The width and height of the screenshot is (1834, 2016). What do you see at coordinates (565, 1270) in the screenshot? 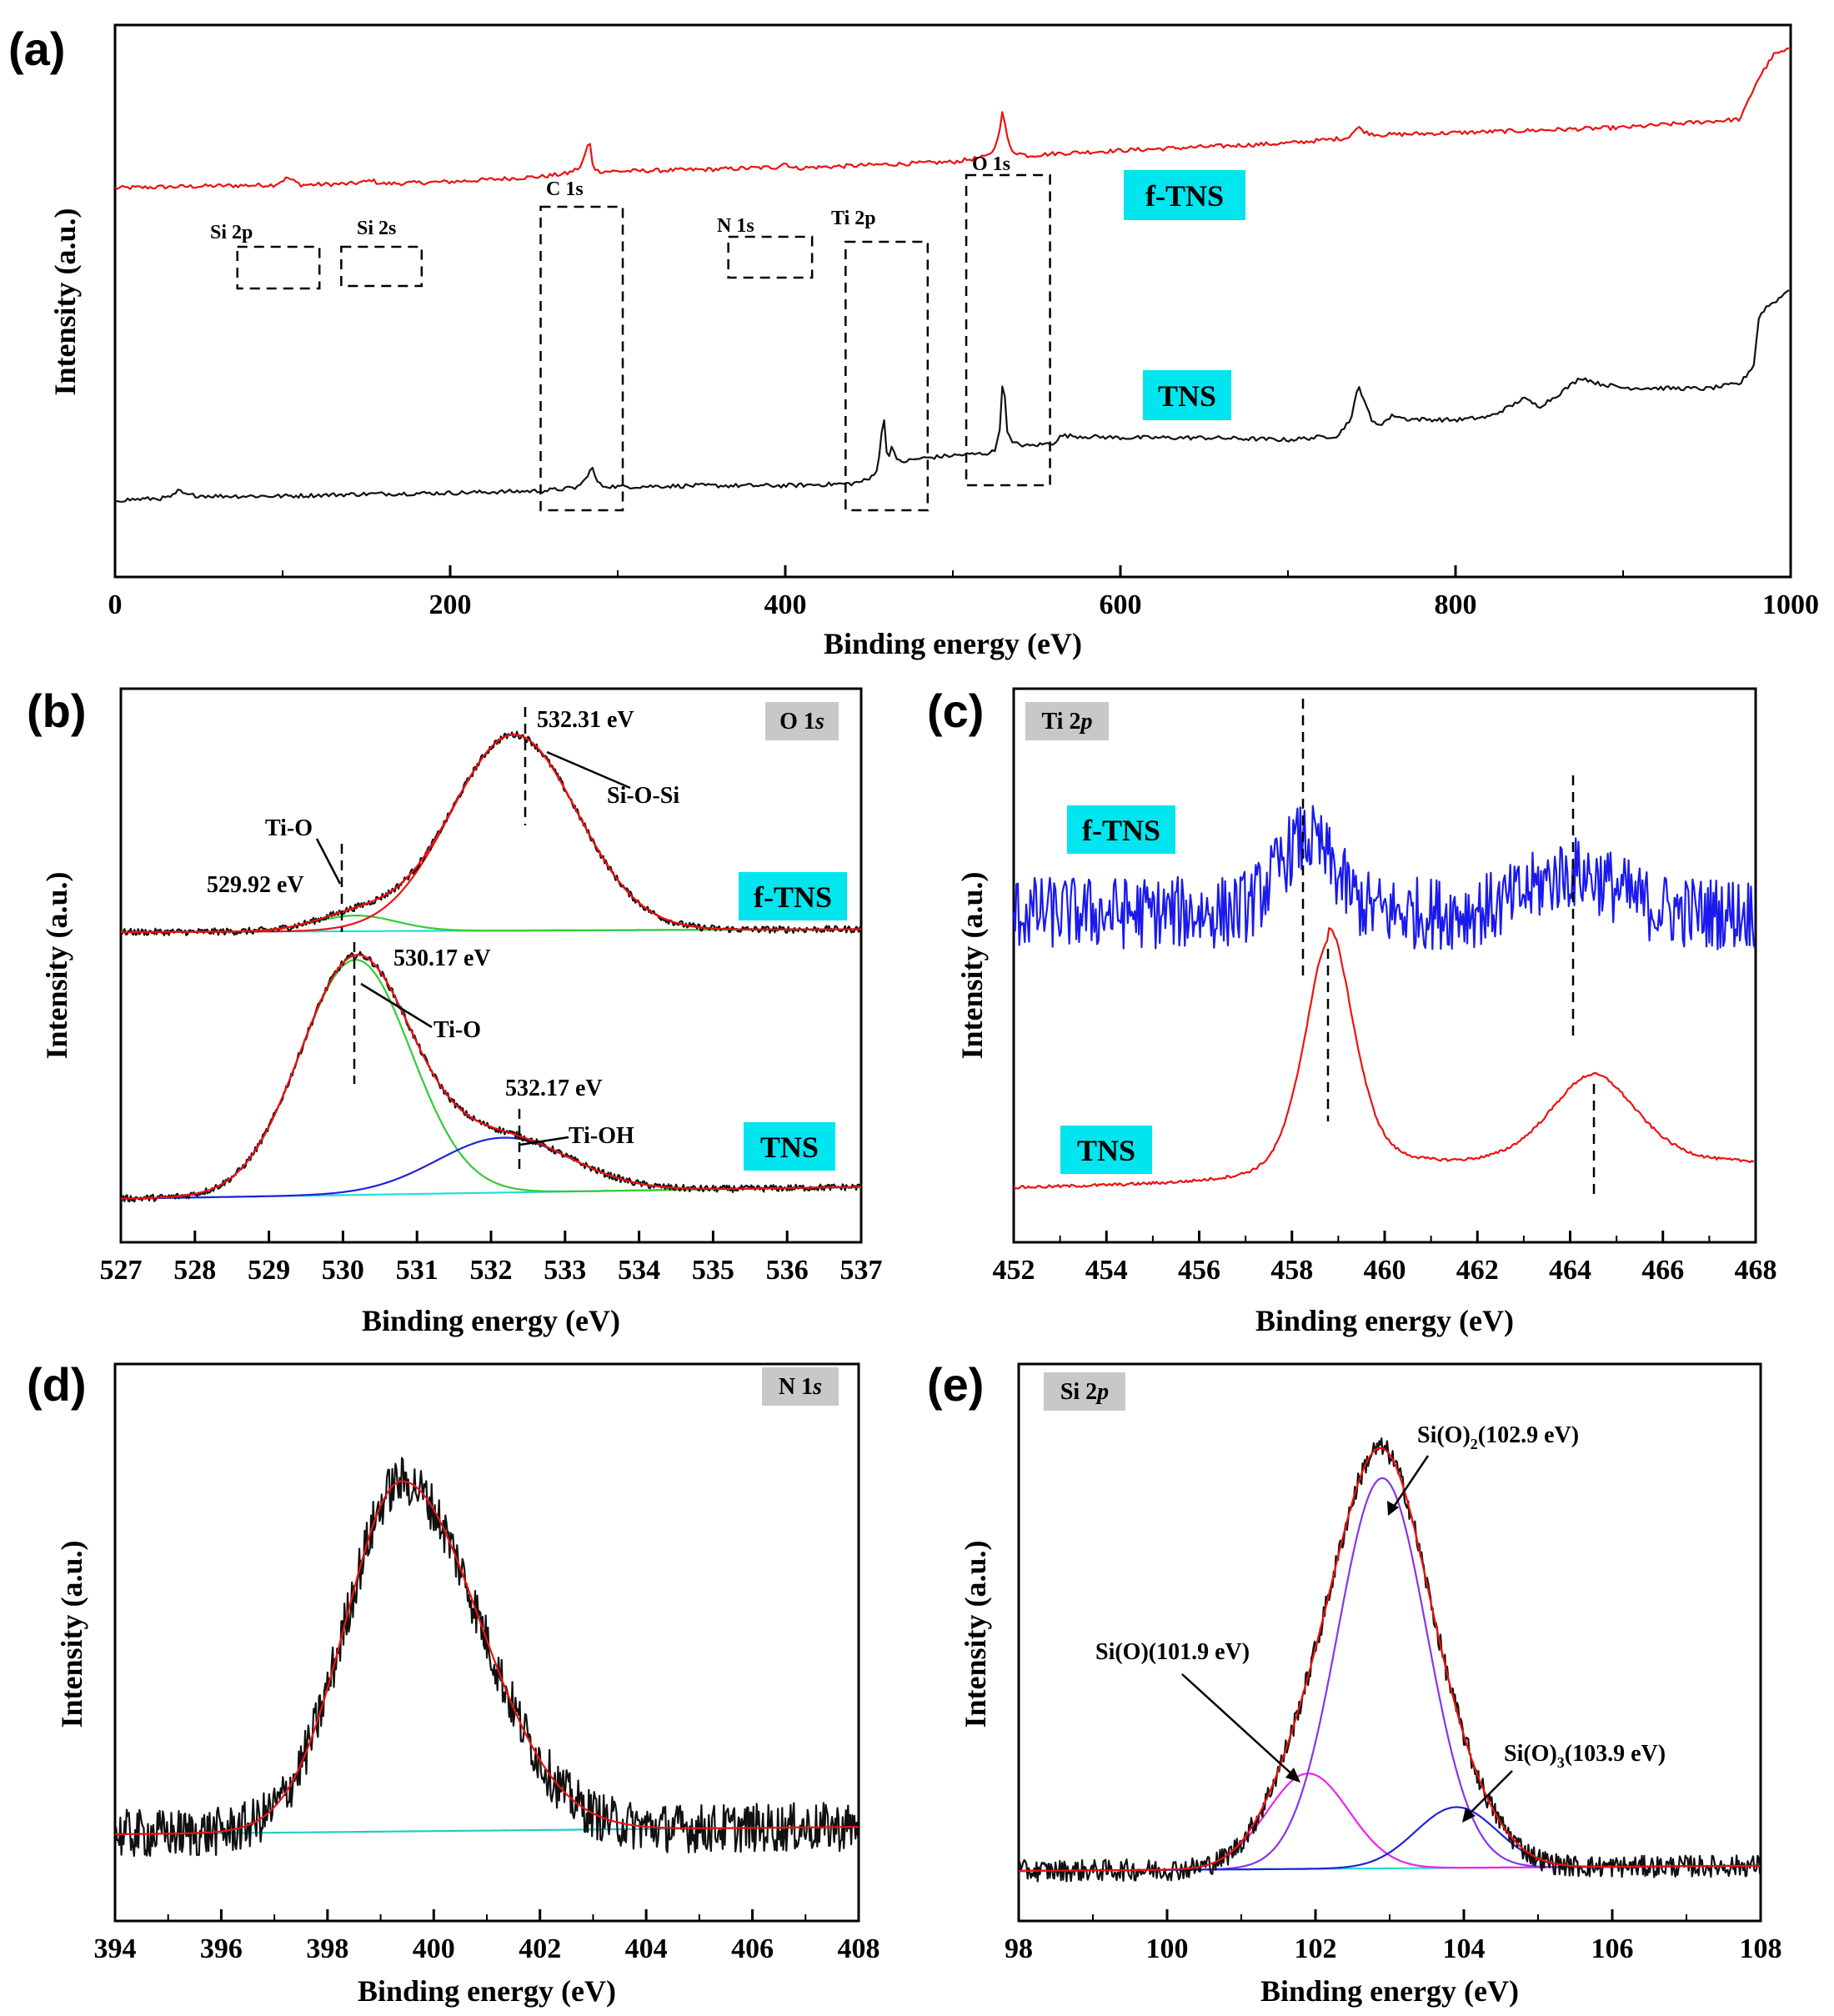
I see `x-tick-label-b-6: 533` at bounding box center [565, 1270].